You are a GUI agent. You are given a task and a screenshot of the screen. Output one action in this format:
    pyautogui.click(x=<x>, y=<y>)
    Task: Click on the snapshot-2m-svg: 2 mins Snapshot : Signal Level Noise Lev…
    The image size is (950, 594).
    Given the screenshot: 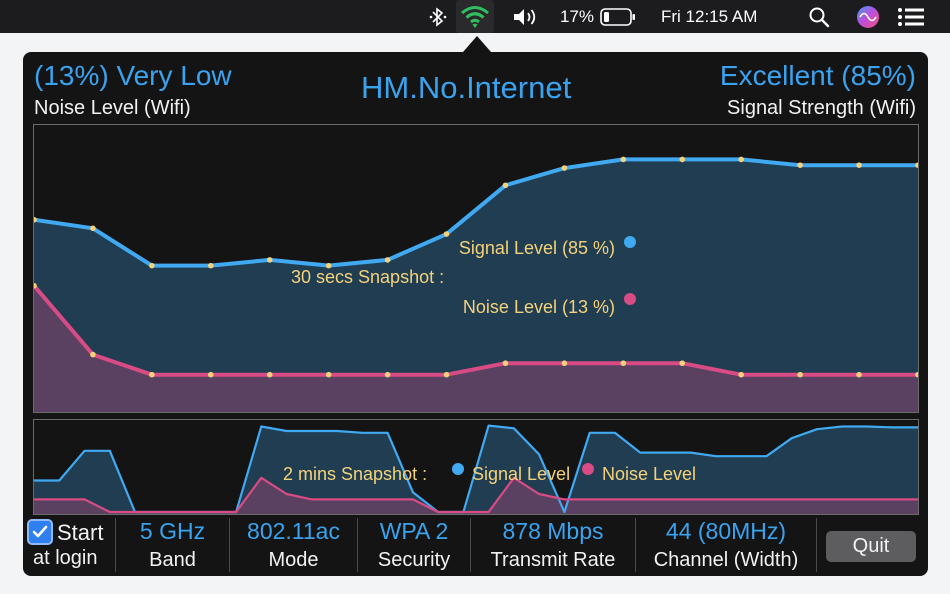 What is the action you would take?
    pyautogui.click(x=476, y=469)
    